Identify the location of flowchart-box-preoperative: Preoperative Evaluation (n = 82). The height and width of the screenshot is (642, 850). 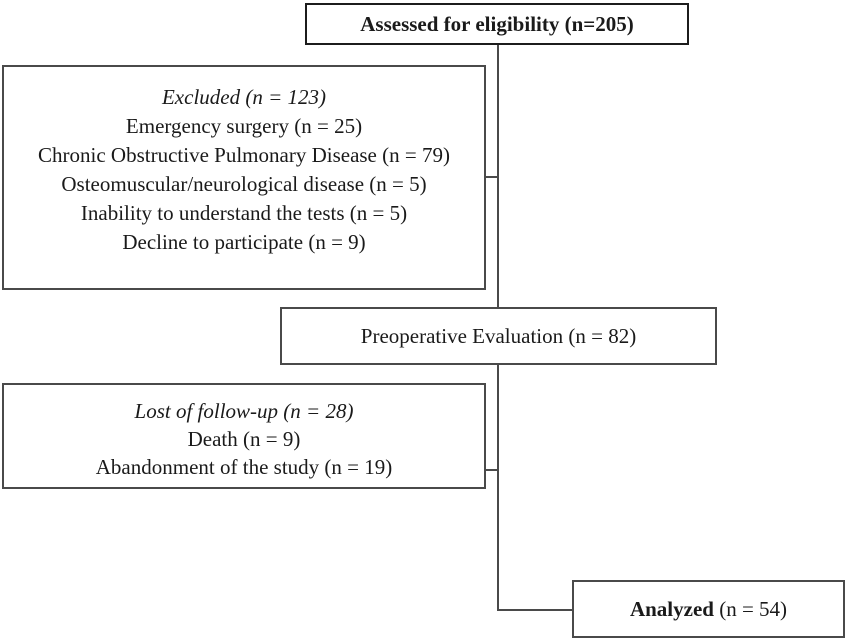
(498, 336).